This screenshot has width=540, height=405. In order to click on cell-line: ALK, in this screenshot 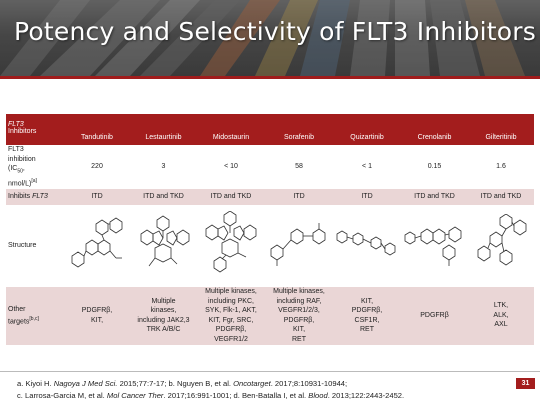, I will do `click(501, 315)`.